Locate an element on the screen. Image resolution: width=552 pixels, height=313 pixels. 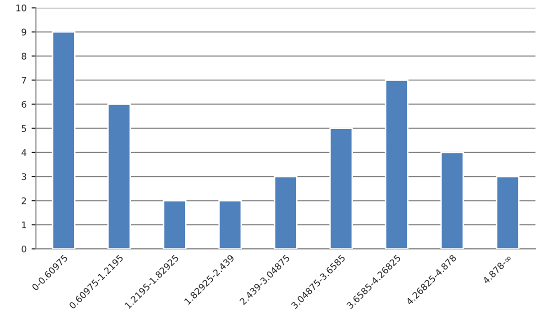
y-tick-label: 10 is located at coordinates (21, 8).